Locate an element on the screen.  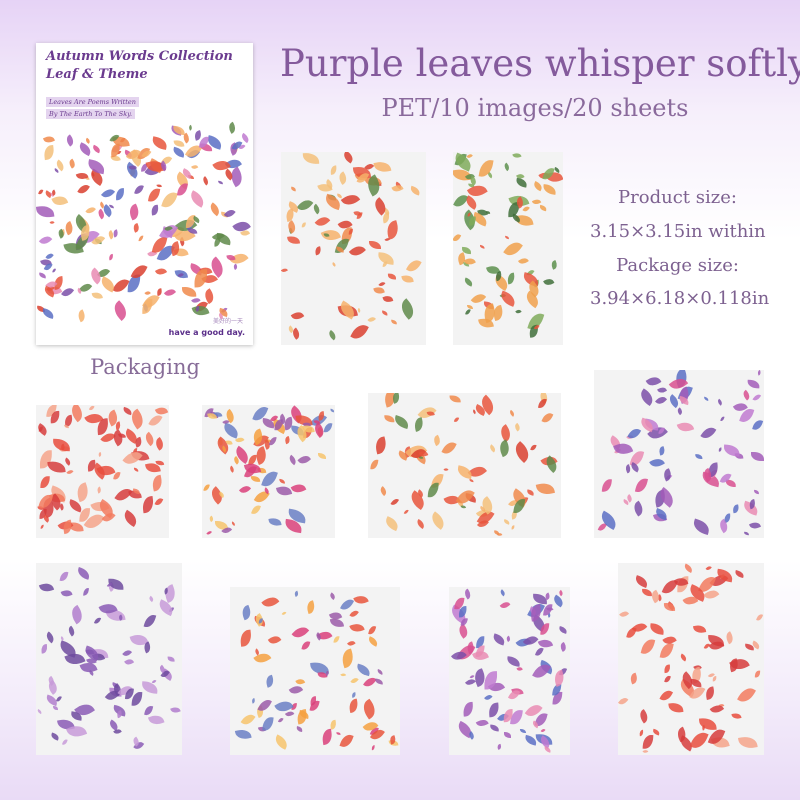
product-size-value: 3.15×3.15in within is located at coordinates (678, 231).